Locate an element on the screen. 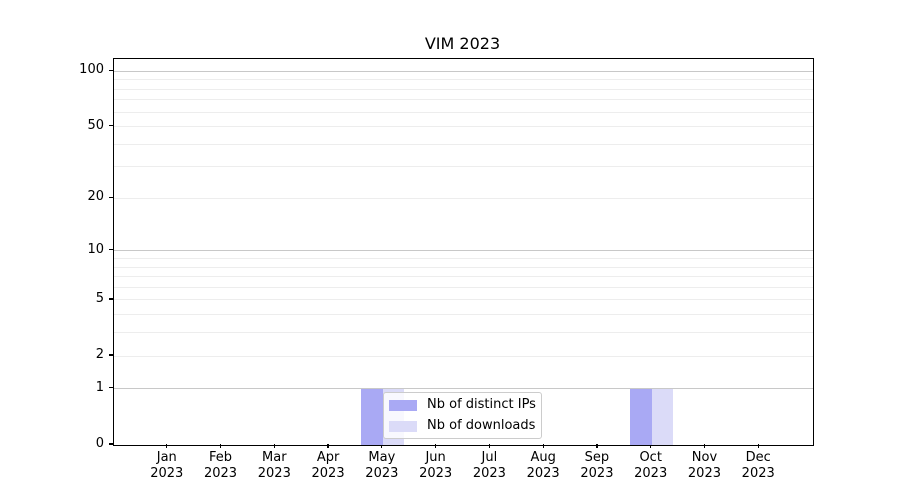 Image resolution: width=900 pixels, height=500 pixels. x-tick-label: Nov 2023 is located at coordinates (704, 465).